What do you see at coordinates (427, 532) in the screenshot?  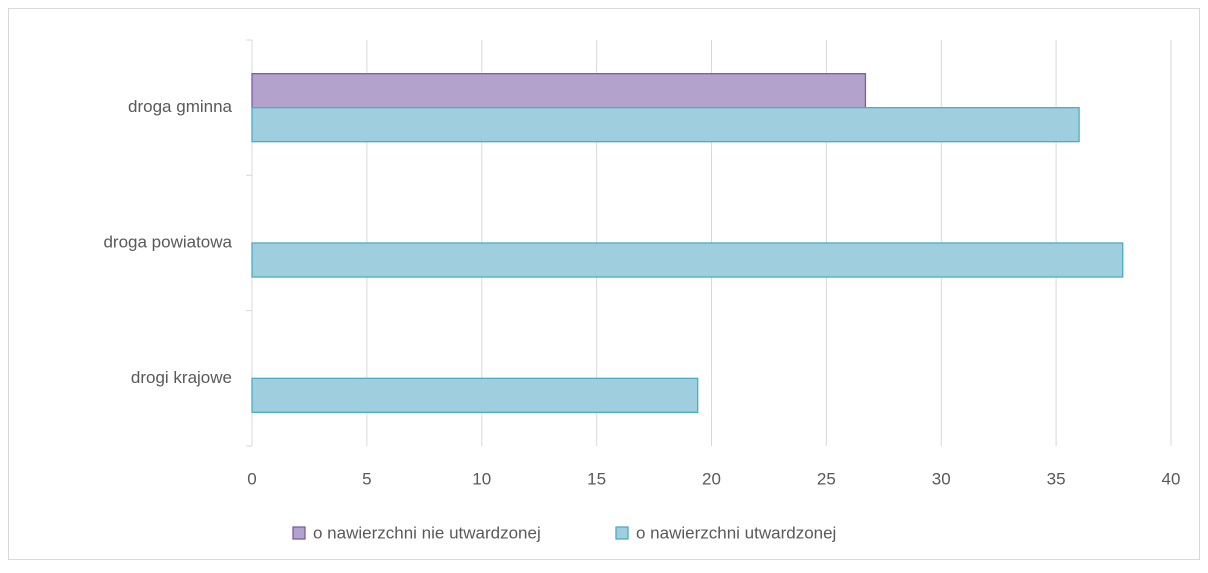 I see `legend-label: o nawierzchni nie utwardzonej` at bounding box center [427, 532].